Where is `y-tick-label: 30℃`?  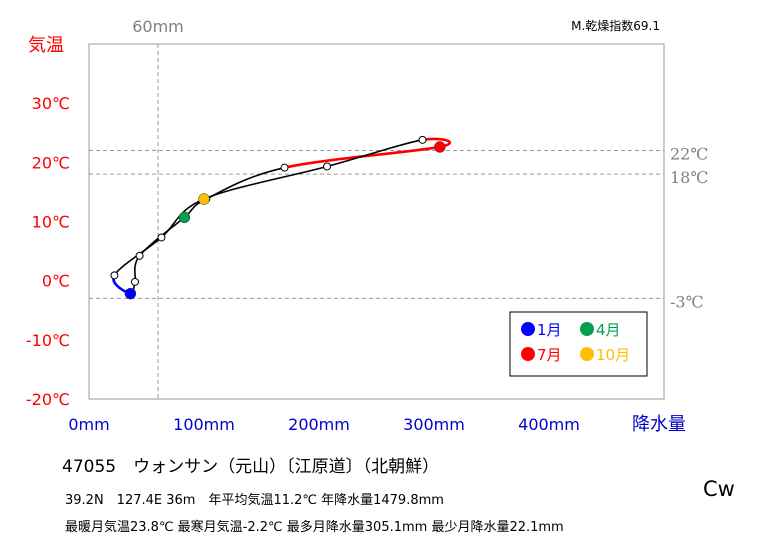 y-tick-label: 30℃ is located at coordinates (51, 103).